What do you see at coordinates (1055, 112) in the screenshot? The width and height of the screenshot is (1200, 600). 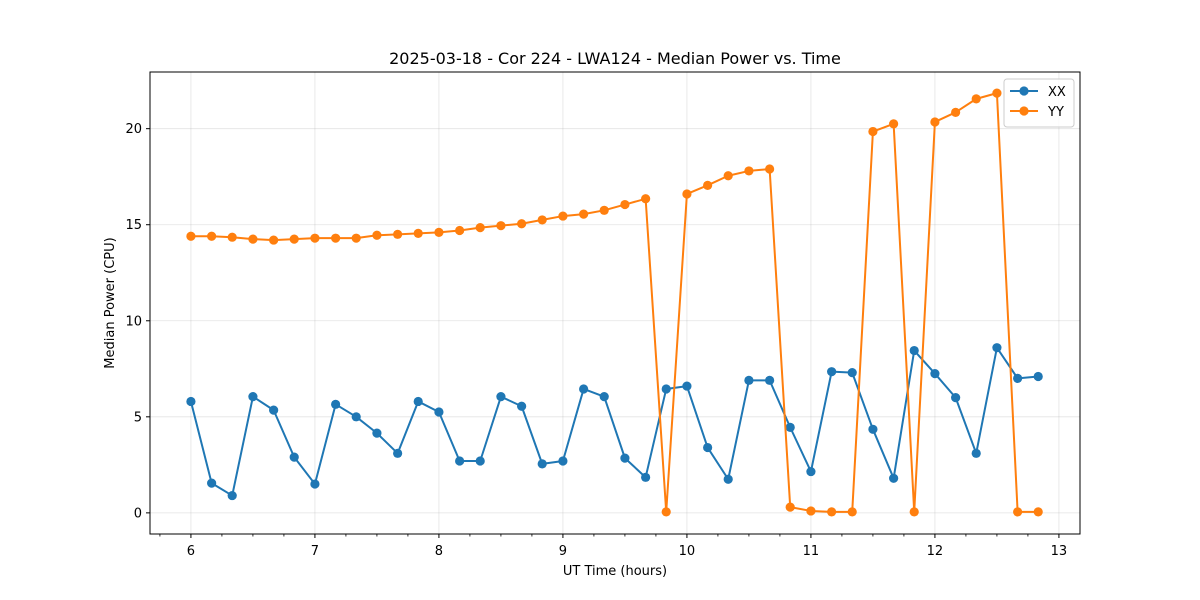 I see `legend-label-yy: YY` at bounding box center [1055, 112].